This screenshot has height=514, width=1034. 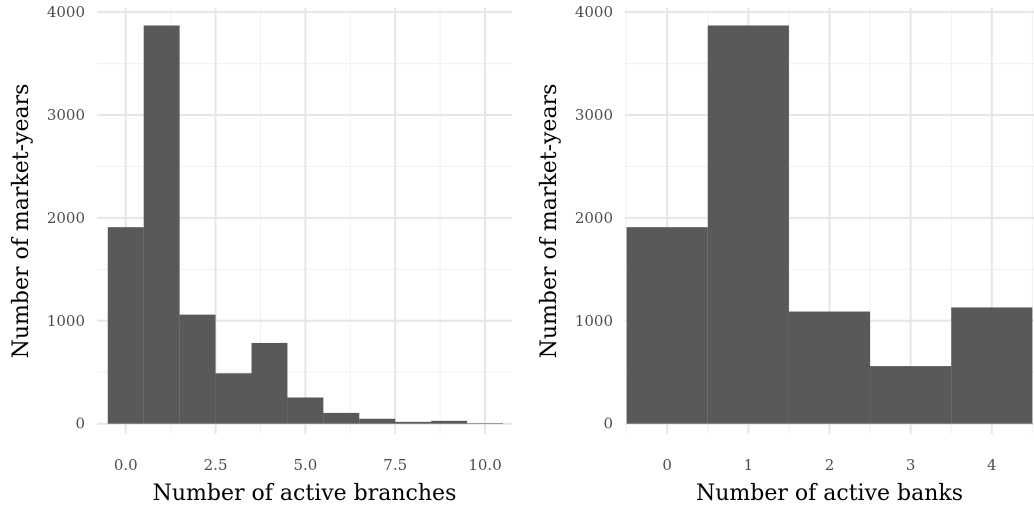 I want to click on x-tick-label: 5.0, so click(x=305, y=465).